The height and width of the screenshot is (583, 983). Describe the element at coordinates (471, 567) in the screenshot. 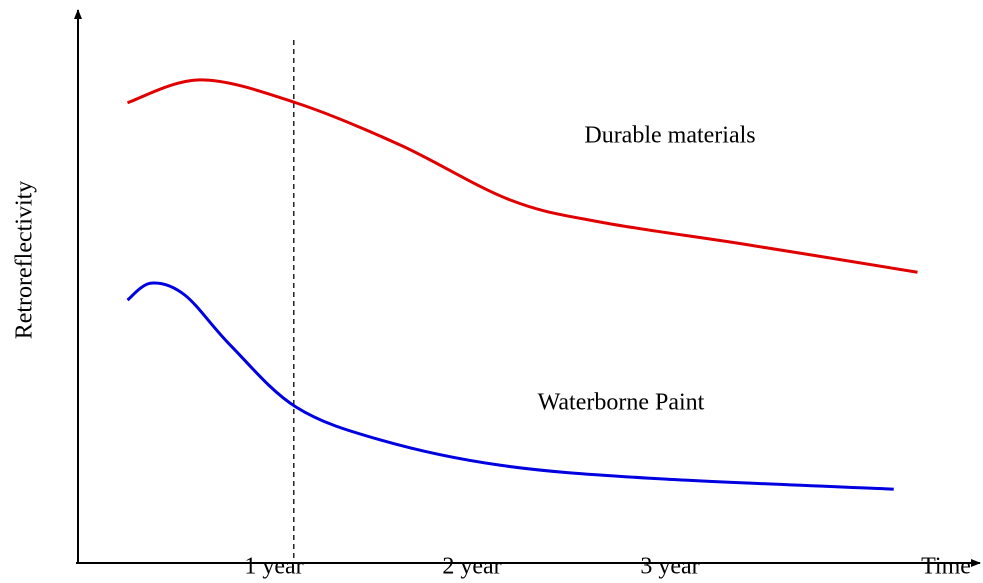

I see `x-tick-label: 2 year` at that location.